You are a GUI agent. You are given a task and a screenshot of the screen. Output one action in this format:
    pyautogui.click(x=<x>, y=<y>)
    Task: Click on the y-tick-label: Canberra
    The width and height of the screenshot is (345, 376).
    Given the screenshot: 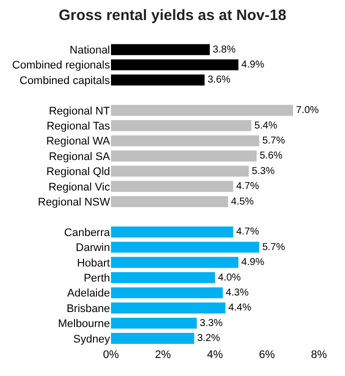 What is the action you would take?
    pyautogui.click(x=87, y=232)
    